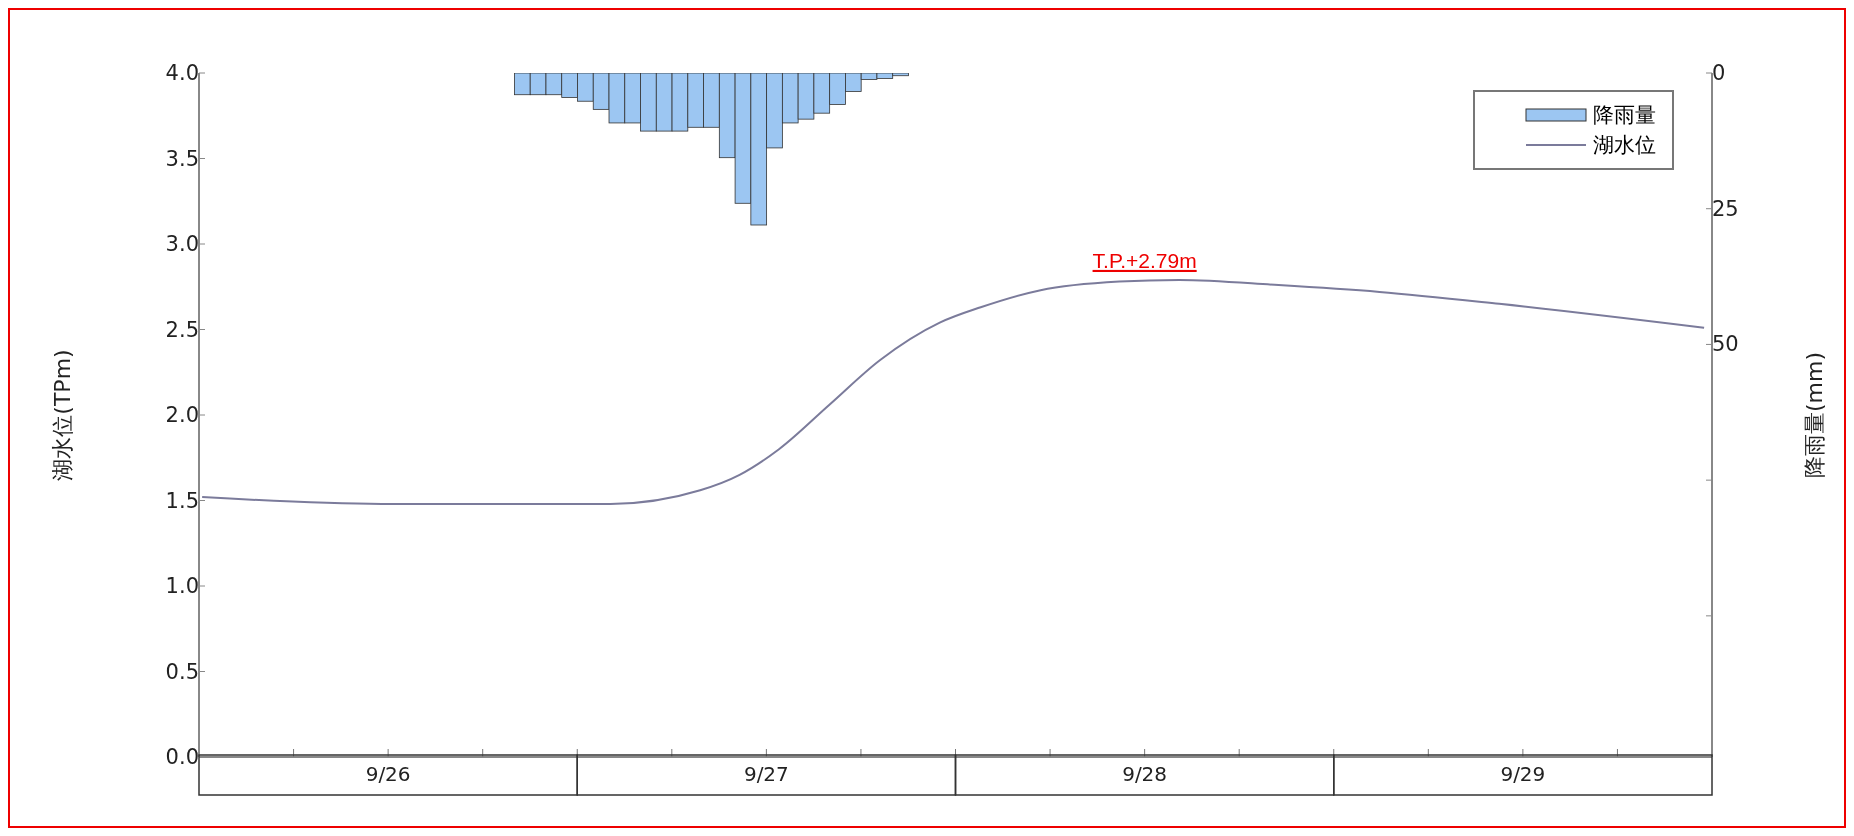 This screenshot has height=836, width=1854. I want to click on y2-tick-label: 50, so click(1725, 344).